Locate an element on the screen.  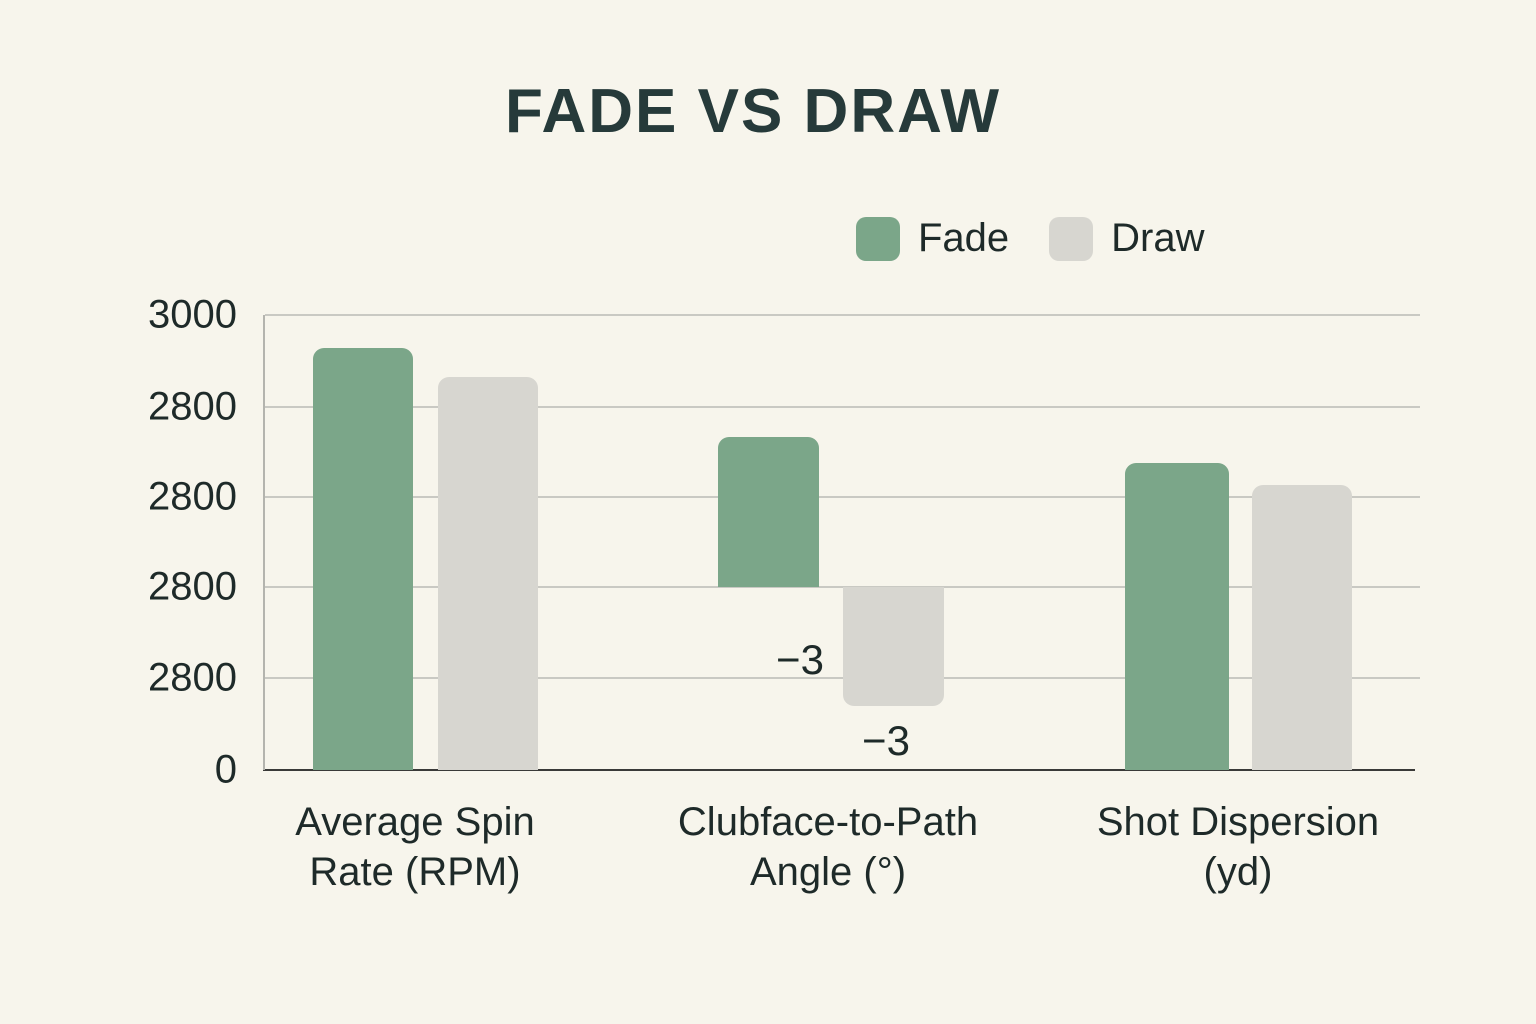
y-tick-label: 3000 is located at coordinates (192, 314).